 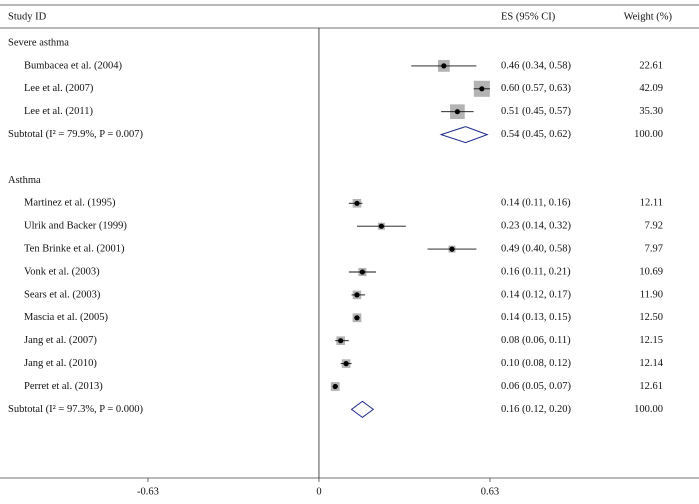 What do you see at coordinates (75, 226) in the screenshot?
I see `study-label: Ulrik and Backer (1999)` at bounding box center [75, 226].